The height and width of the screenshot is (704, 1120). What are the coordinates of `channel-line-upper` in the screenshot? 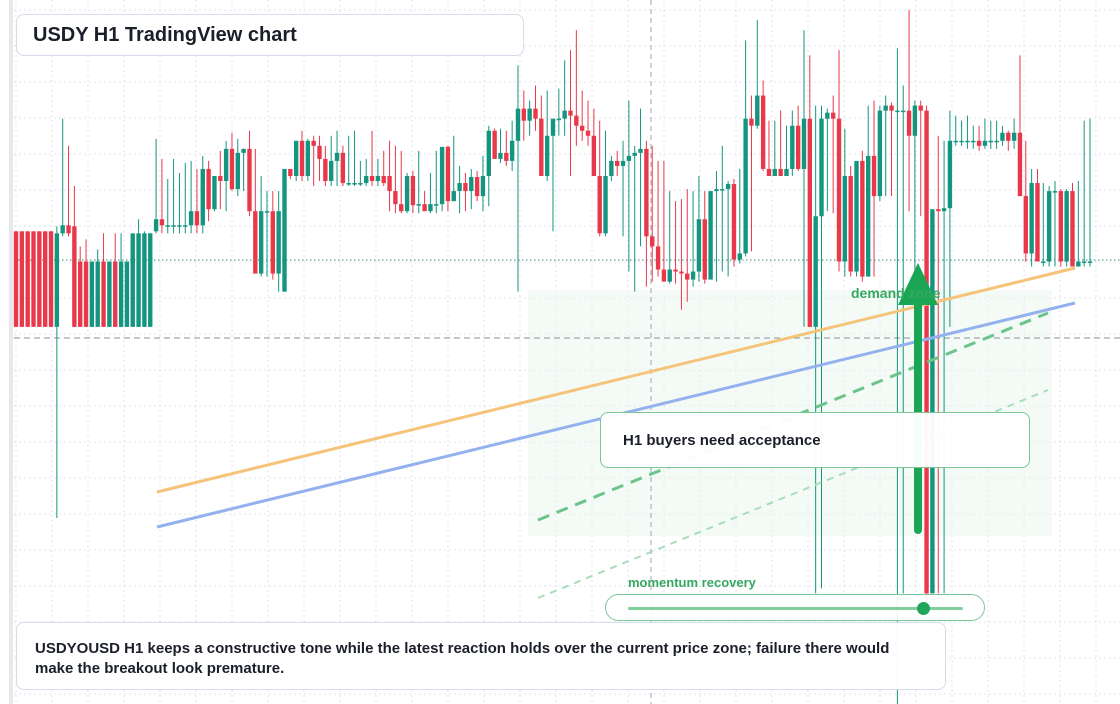 It's located at (793, 416).